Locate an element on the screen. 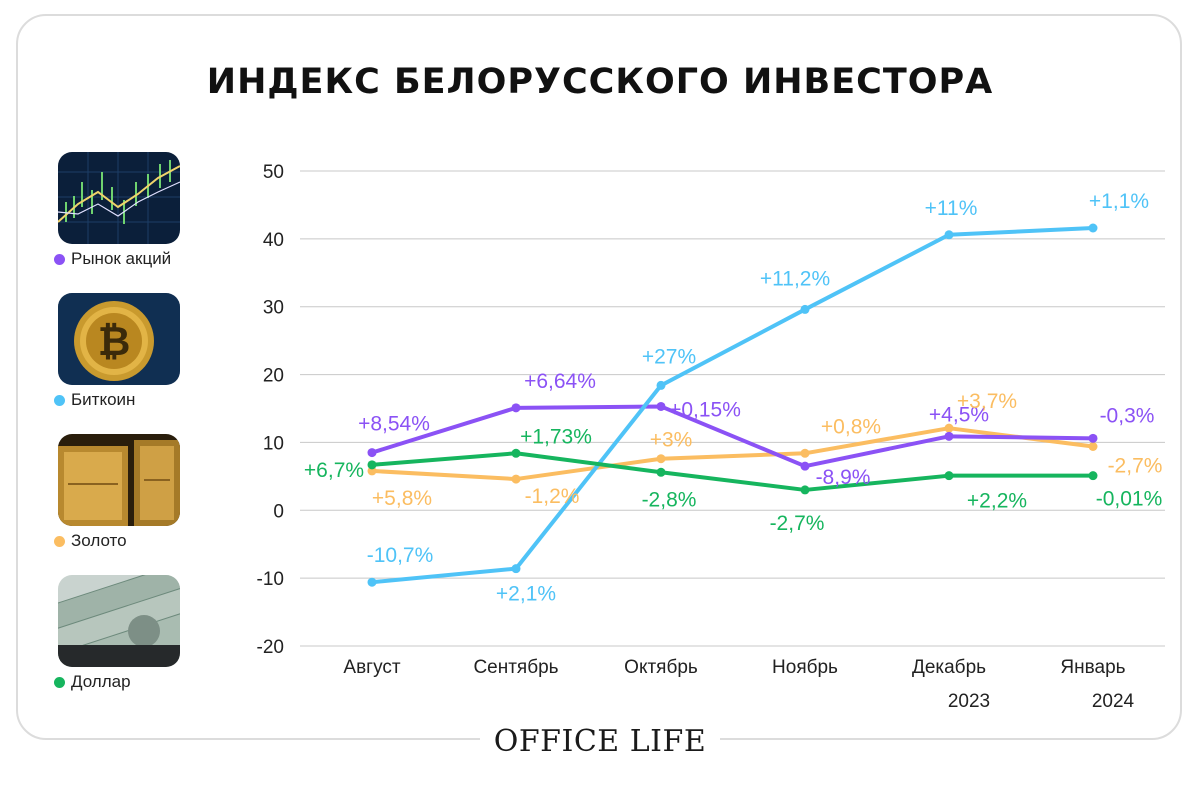 The height and width of the screenshot is (800, 1200). legend-label-bitcoin: Биткоин is located at coordinates (94, 400).